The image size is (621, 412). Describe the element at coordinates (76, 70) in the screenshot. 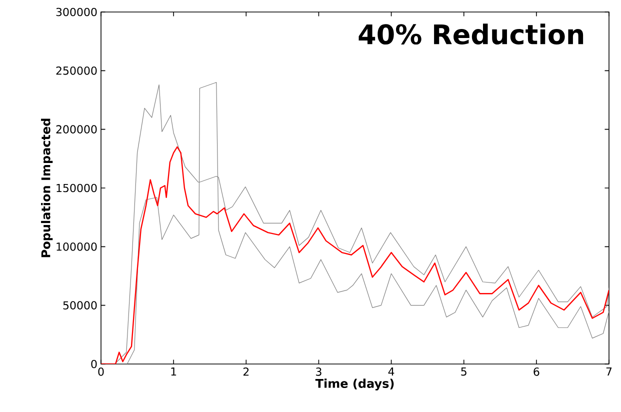

I see `y-tick-label: 250000` at that location.